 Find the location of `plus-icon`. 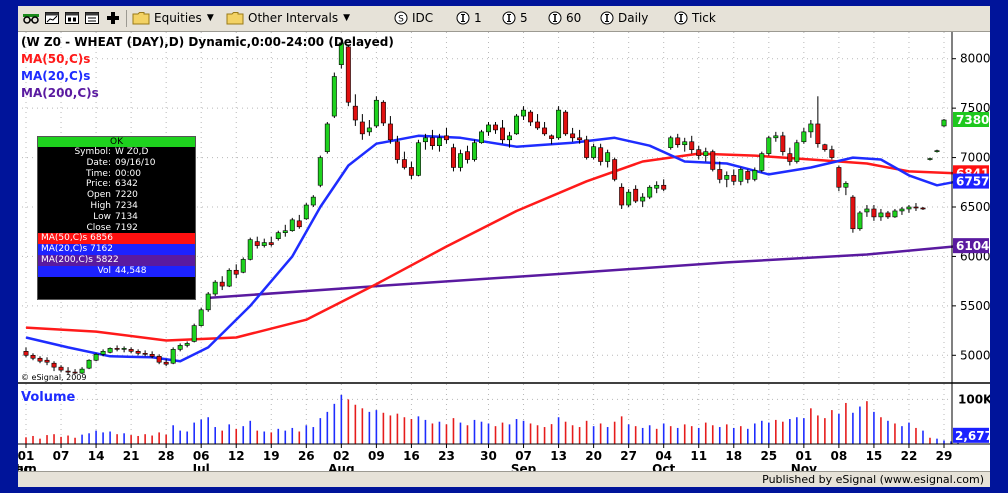

plus-icon is located at coordinates (113, 18).